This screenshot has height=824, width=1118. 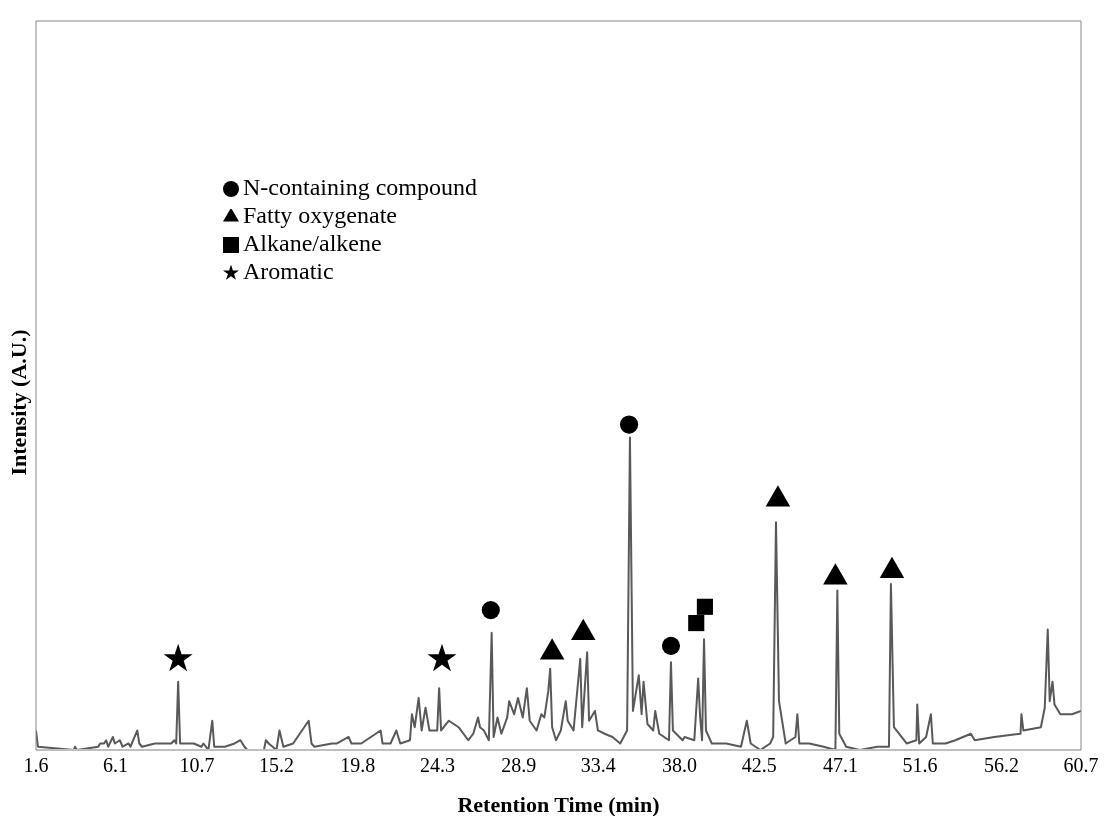 I want to click on x-tick-label: 60.7, so click(x=1081, y=765).